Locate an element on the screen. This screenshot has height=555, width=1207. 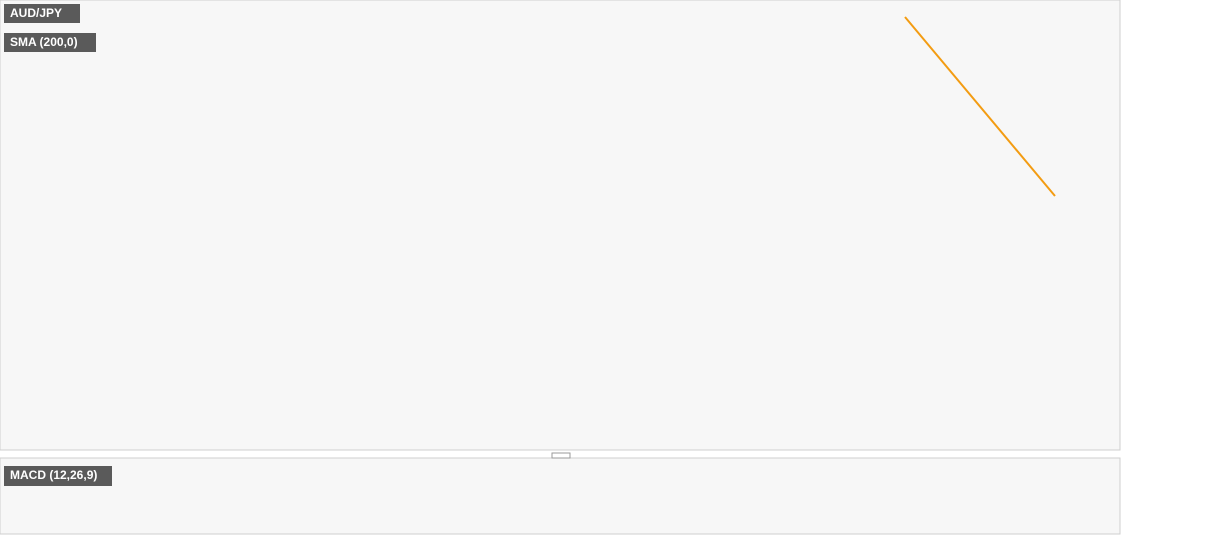
legend-symbol: AUD/JPY is located at coordinates (36, 13).